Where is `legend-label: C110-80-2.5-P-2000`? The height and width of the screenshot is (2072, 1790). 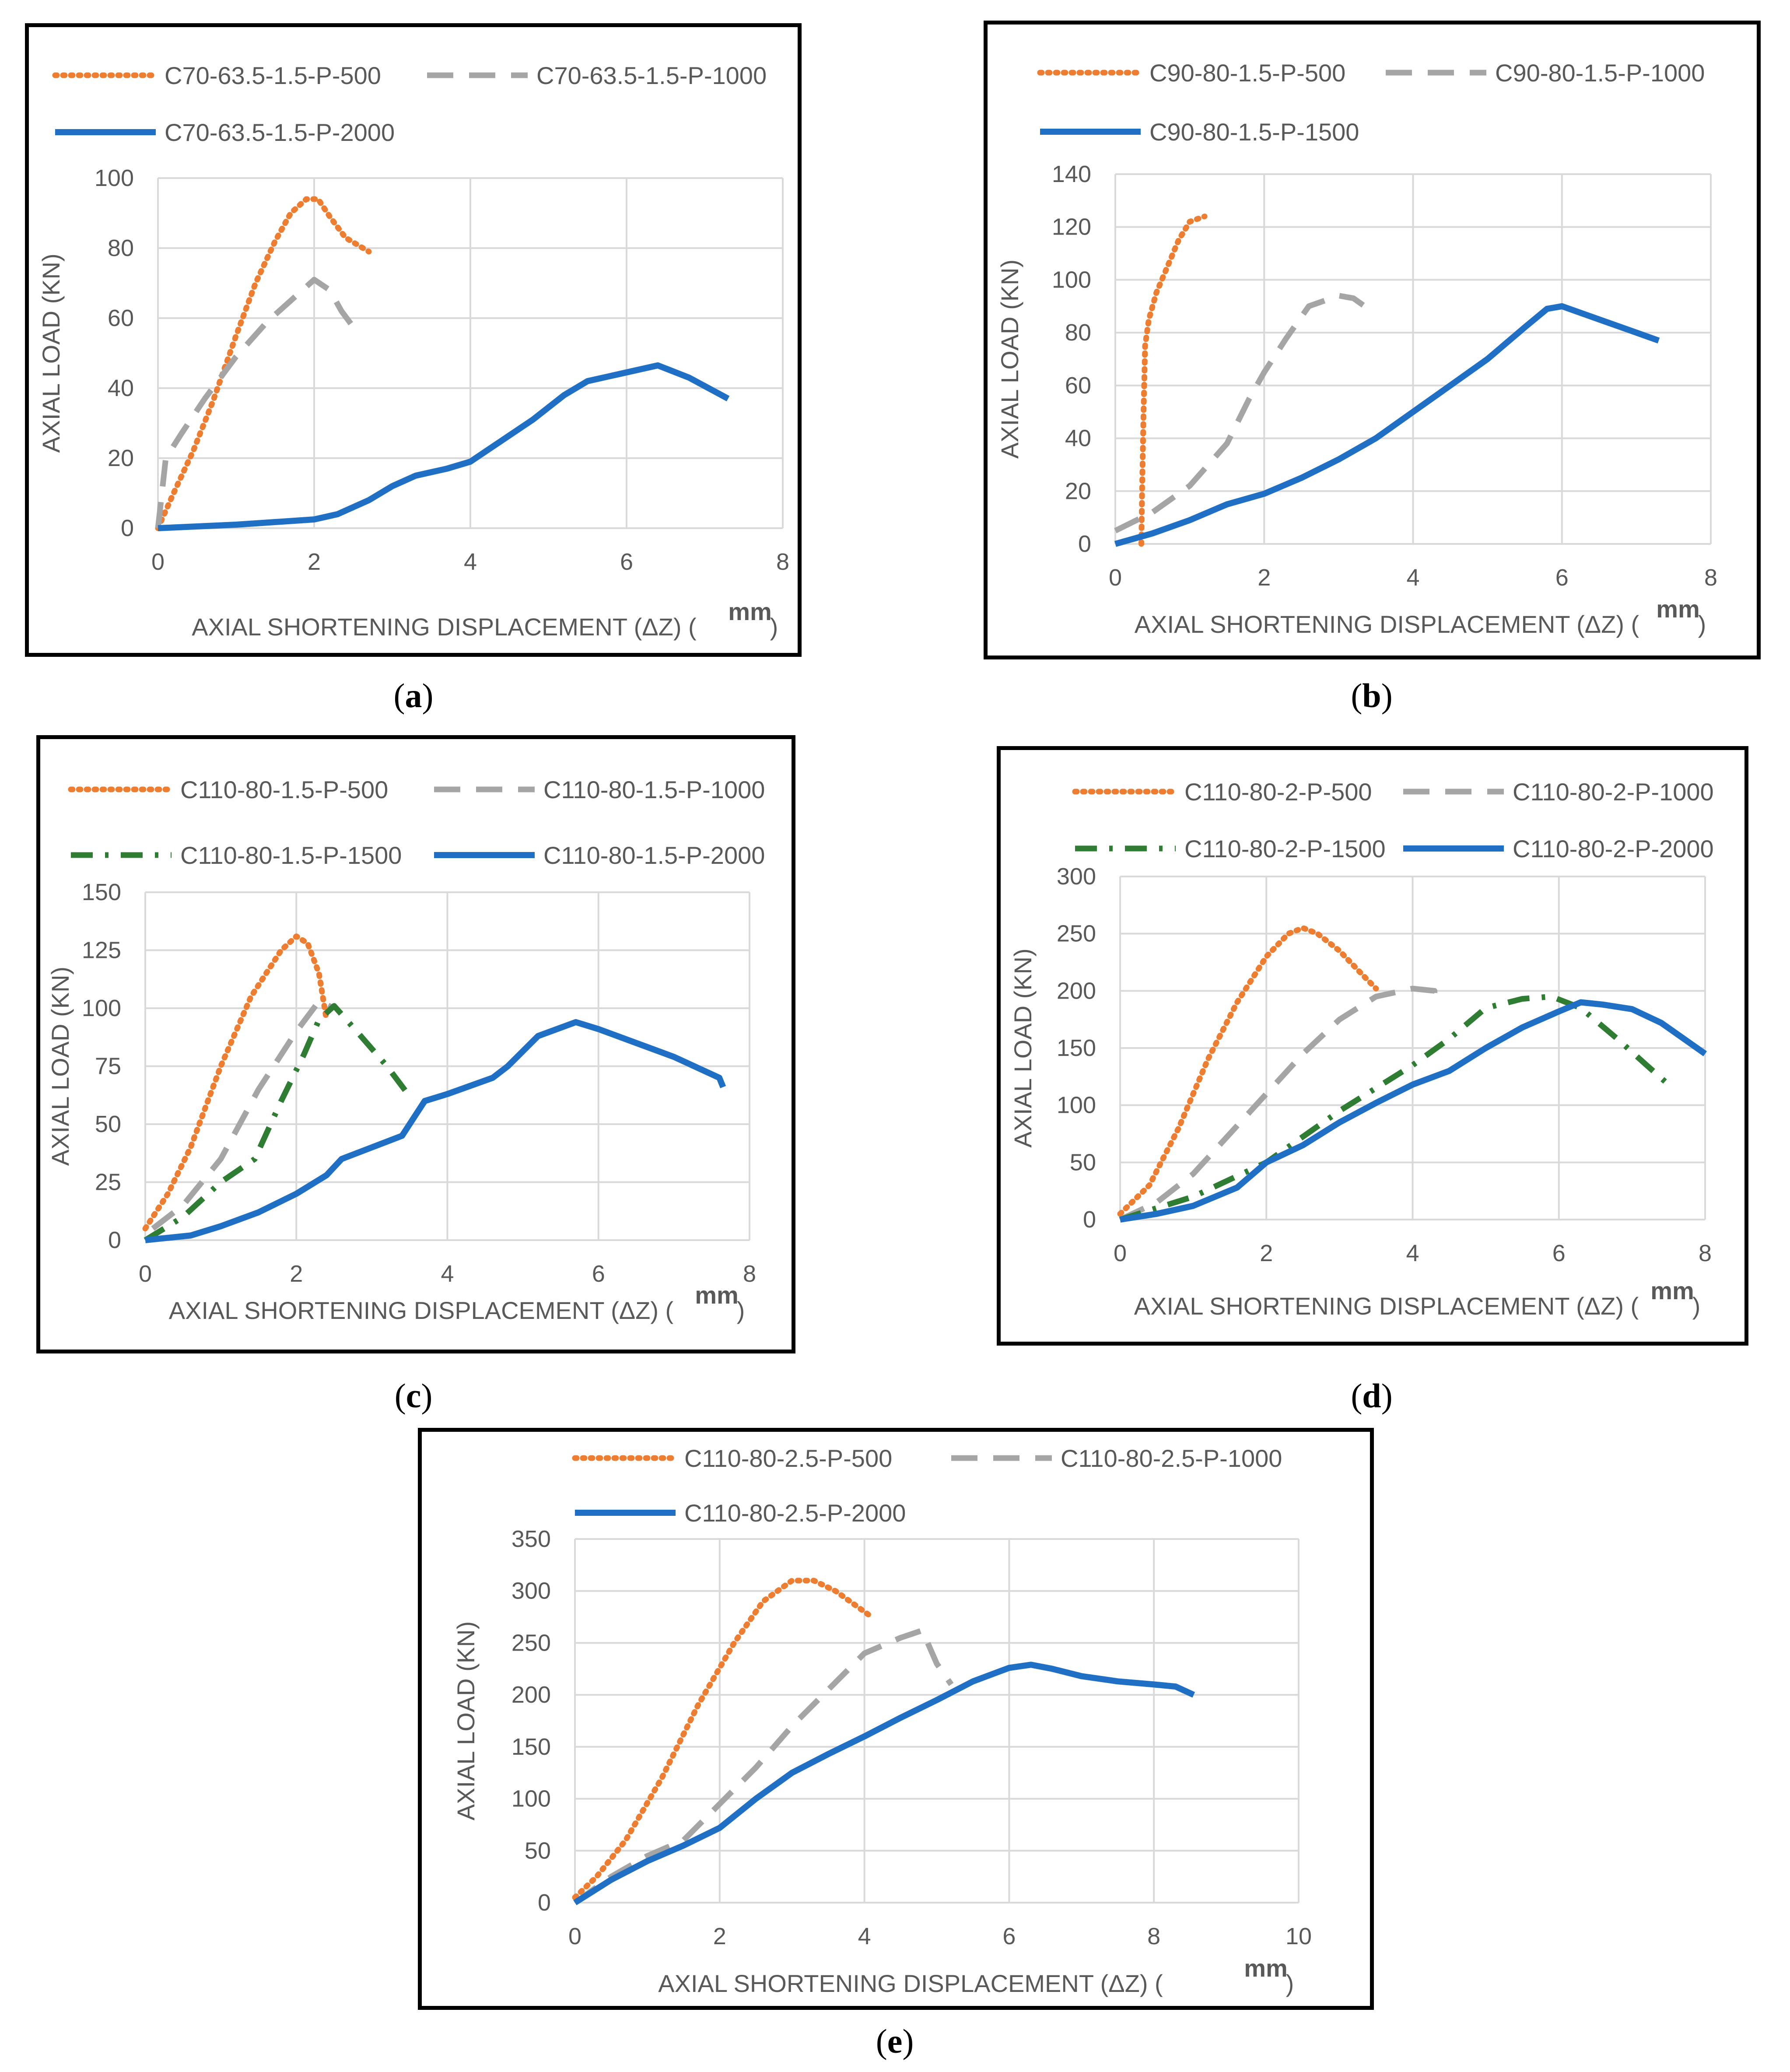 legend-label: C110-80-2.5-P-2000 is located at coordinates (795, 1513).